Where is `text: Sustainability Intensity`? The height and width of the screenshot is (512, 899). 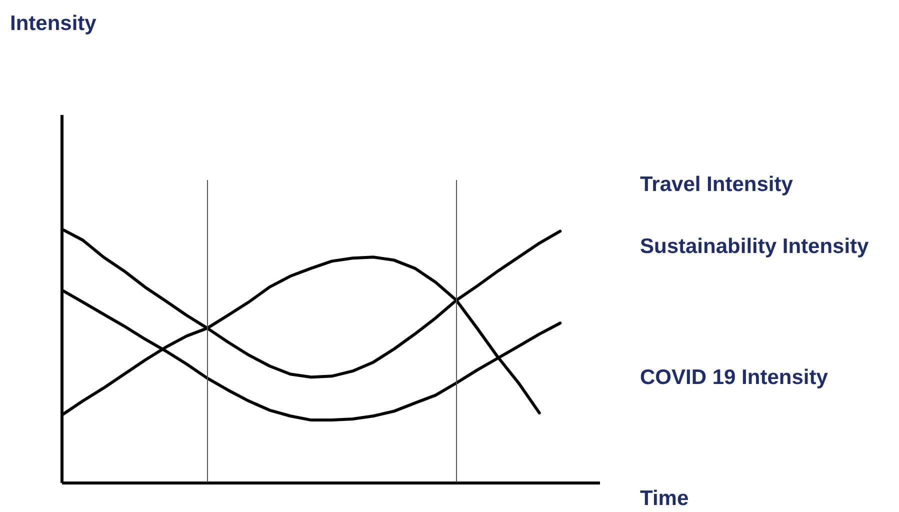 text: Sustainability Intensity is located at coordinates (754, 247).